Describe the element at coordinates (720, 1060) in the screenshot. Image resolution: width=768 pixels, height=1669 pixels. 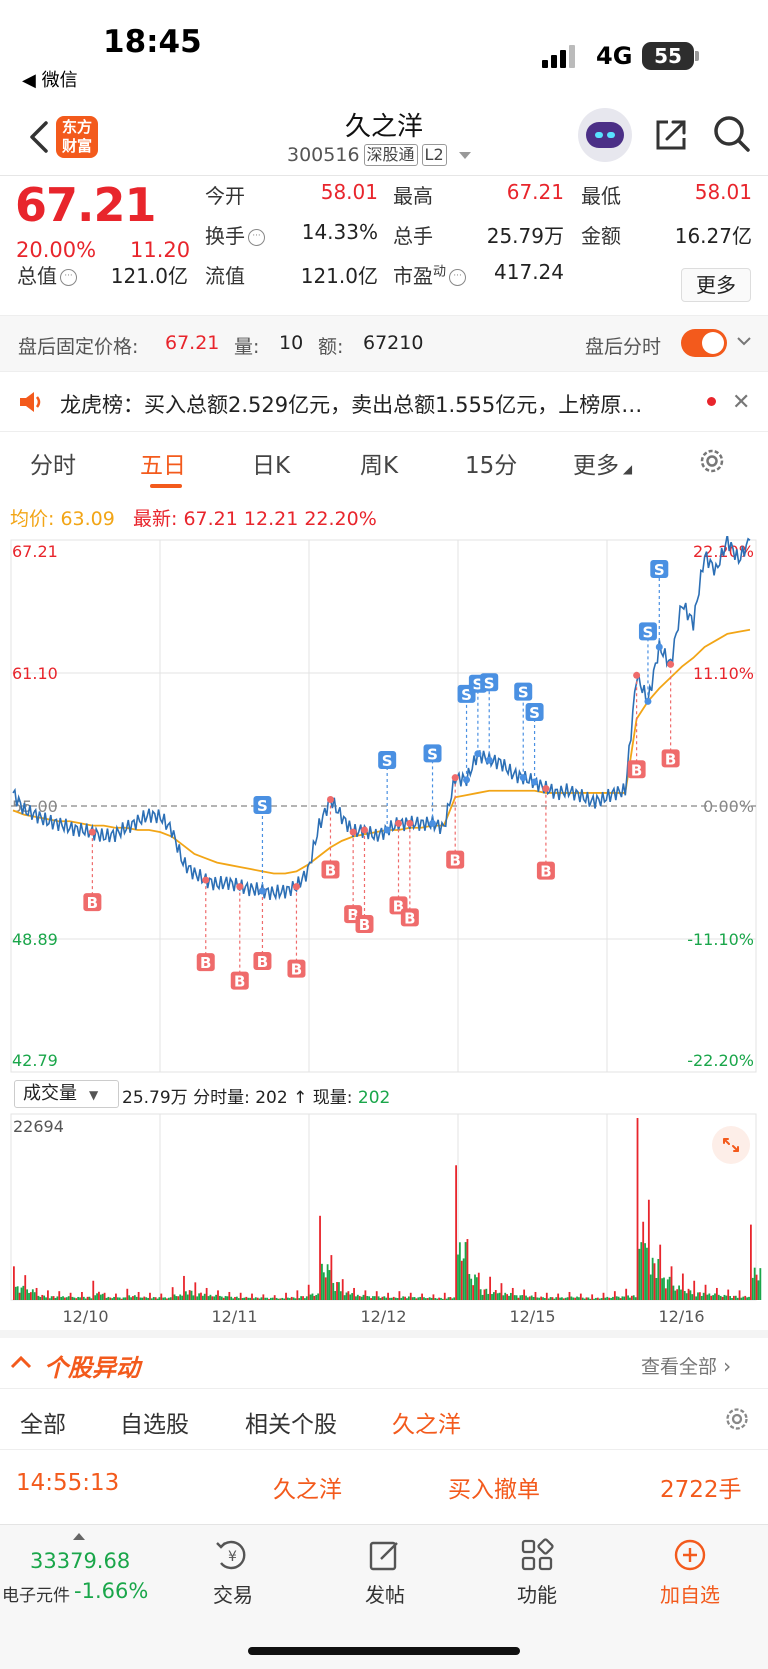
I see `y-axis-tick-right: -22.20%` at that location.